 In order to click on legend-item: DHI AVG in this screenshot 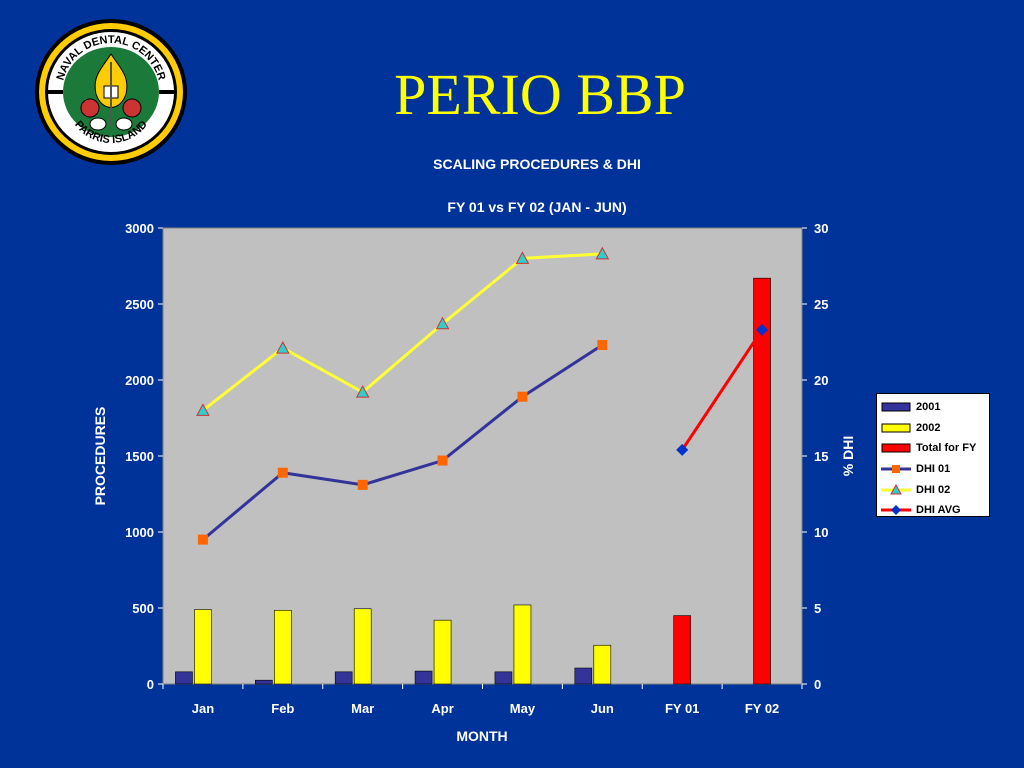, I will do `click(935, 510)`.